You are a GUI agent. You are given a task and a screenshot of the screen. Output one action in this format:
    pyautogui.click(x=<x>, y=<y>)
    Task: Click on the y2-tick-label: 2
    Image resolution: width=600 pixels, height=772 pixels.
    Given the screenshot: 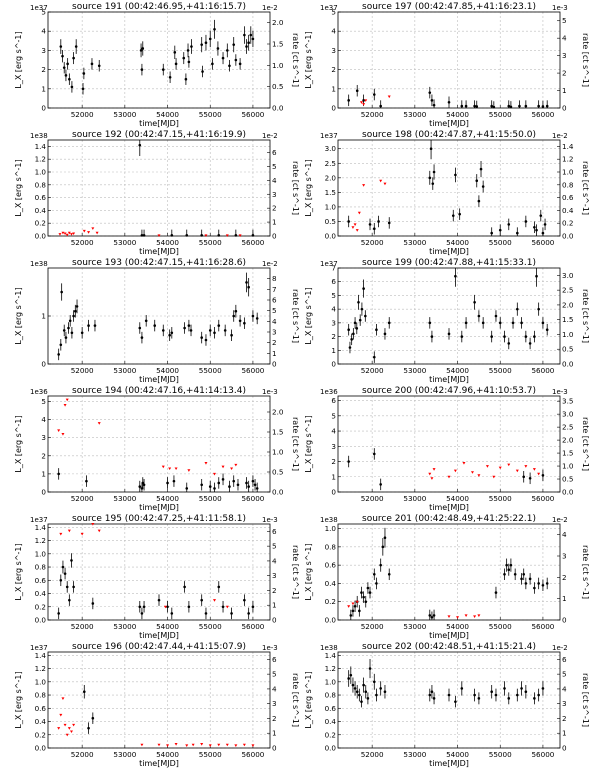 What is the action you would take?
    pyautogui.click(x=274, y=342)
    